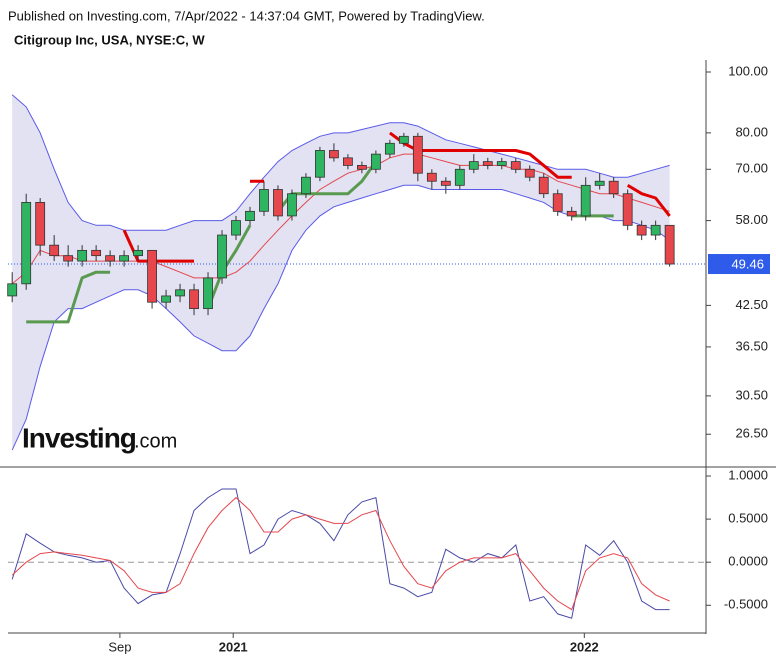 This screenshot has height=662, width=776. I want to click on x-tick-label: 2022, so click(584, 646).